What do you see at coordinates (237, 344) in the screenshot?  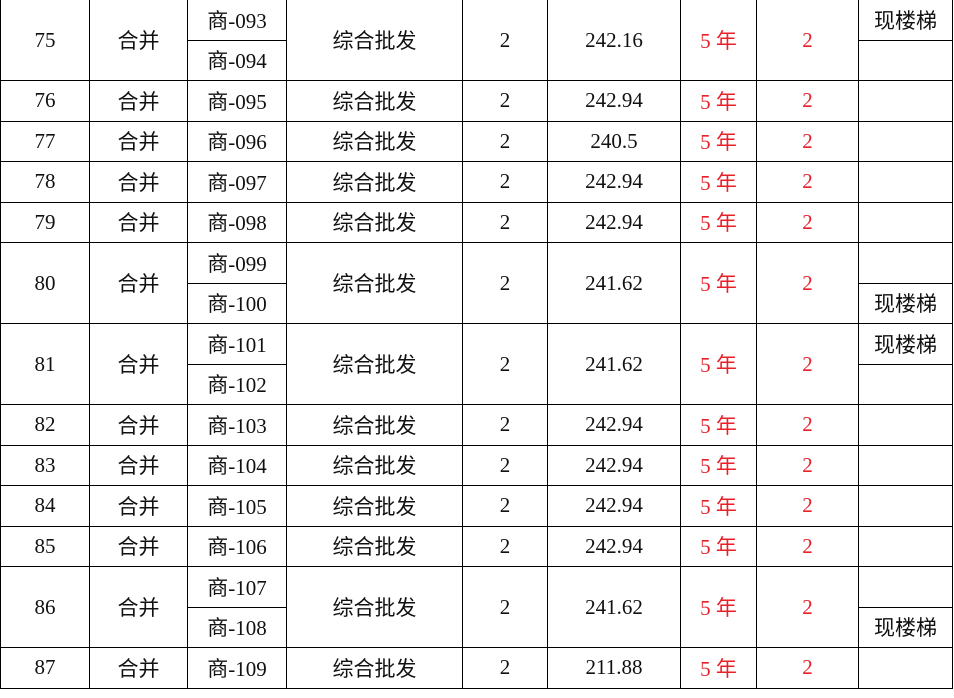 I see `unit-code: 商-101` at bounding box center [237, 344].